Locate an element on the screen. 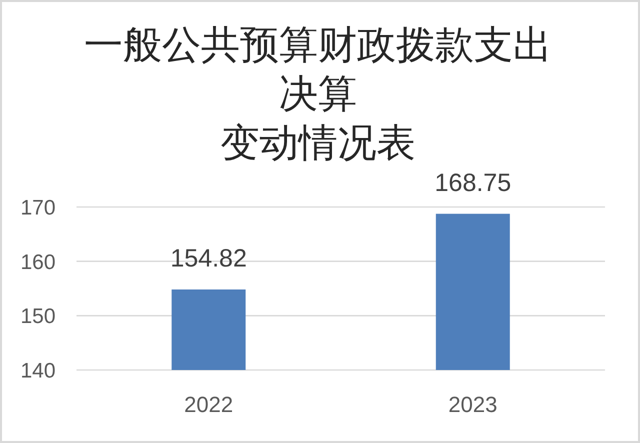 The width and height of the screenshot is (640, 443). data-label: 154.82 is located at coordinates (208, 258).